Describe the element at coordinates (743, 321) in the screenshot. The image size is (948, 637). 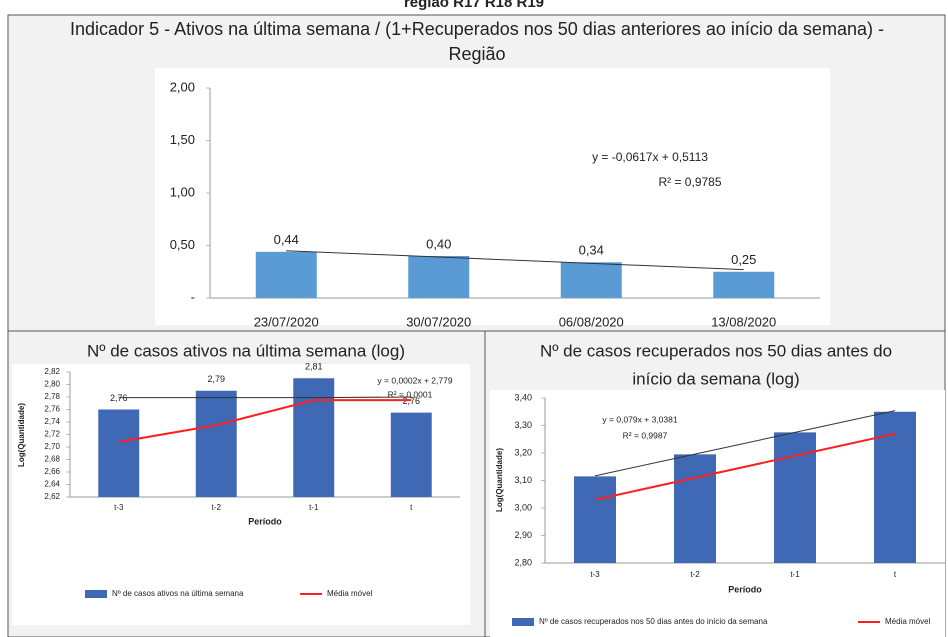
I see `x-tick-label: 13/08/2020` at that location.